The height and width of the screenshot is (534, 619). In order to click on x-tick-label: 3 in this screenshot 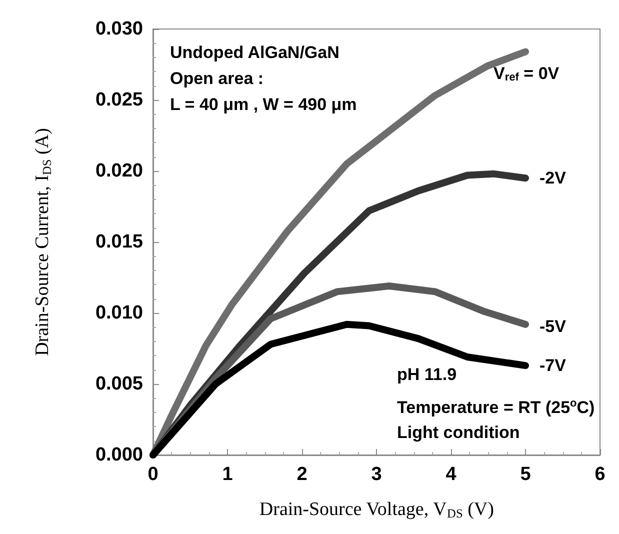, I will do `click(376, 474)`.